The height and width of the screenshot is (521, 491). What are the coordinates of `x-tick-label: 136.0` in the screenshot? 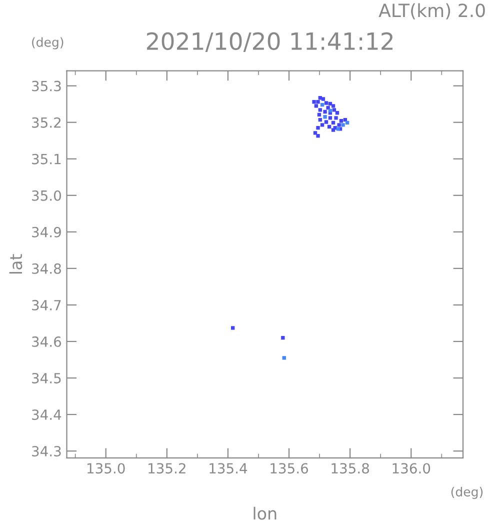 It's located at (411, 468).